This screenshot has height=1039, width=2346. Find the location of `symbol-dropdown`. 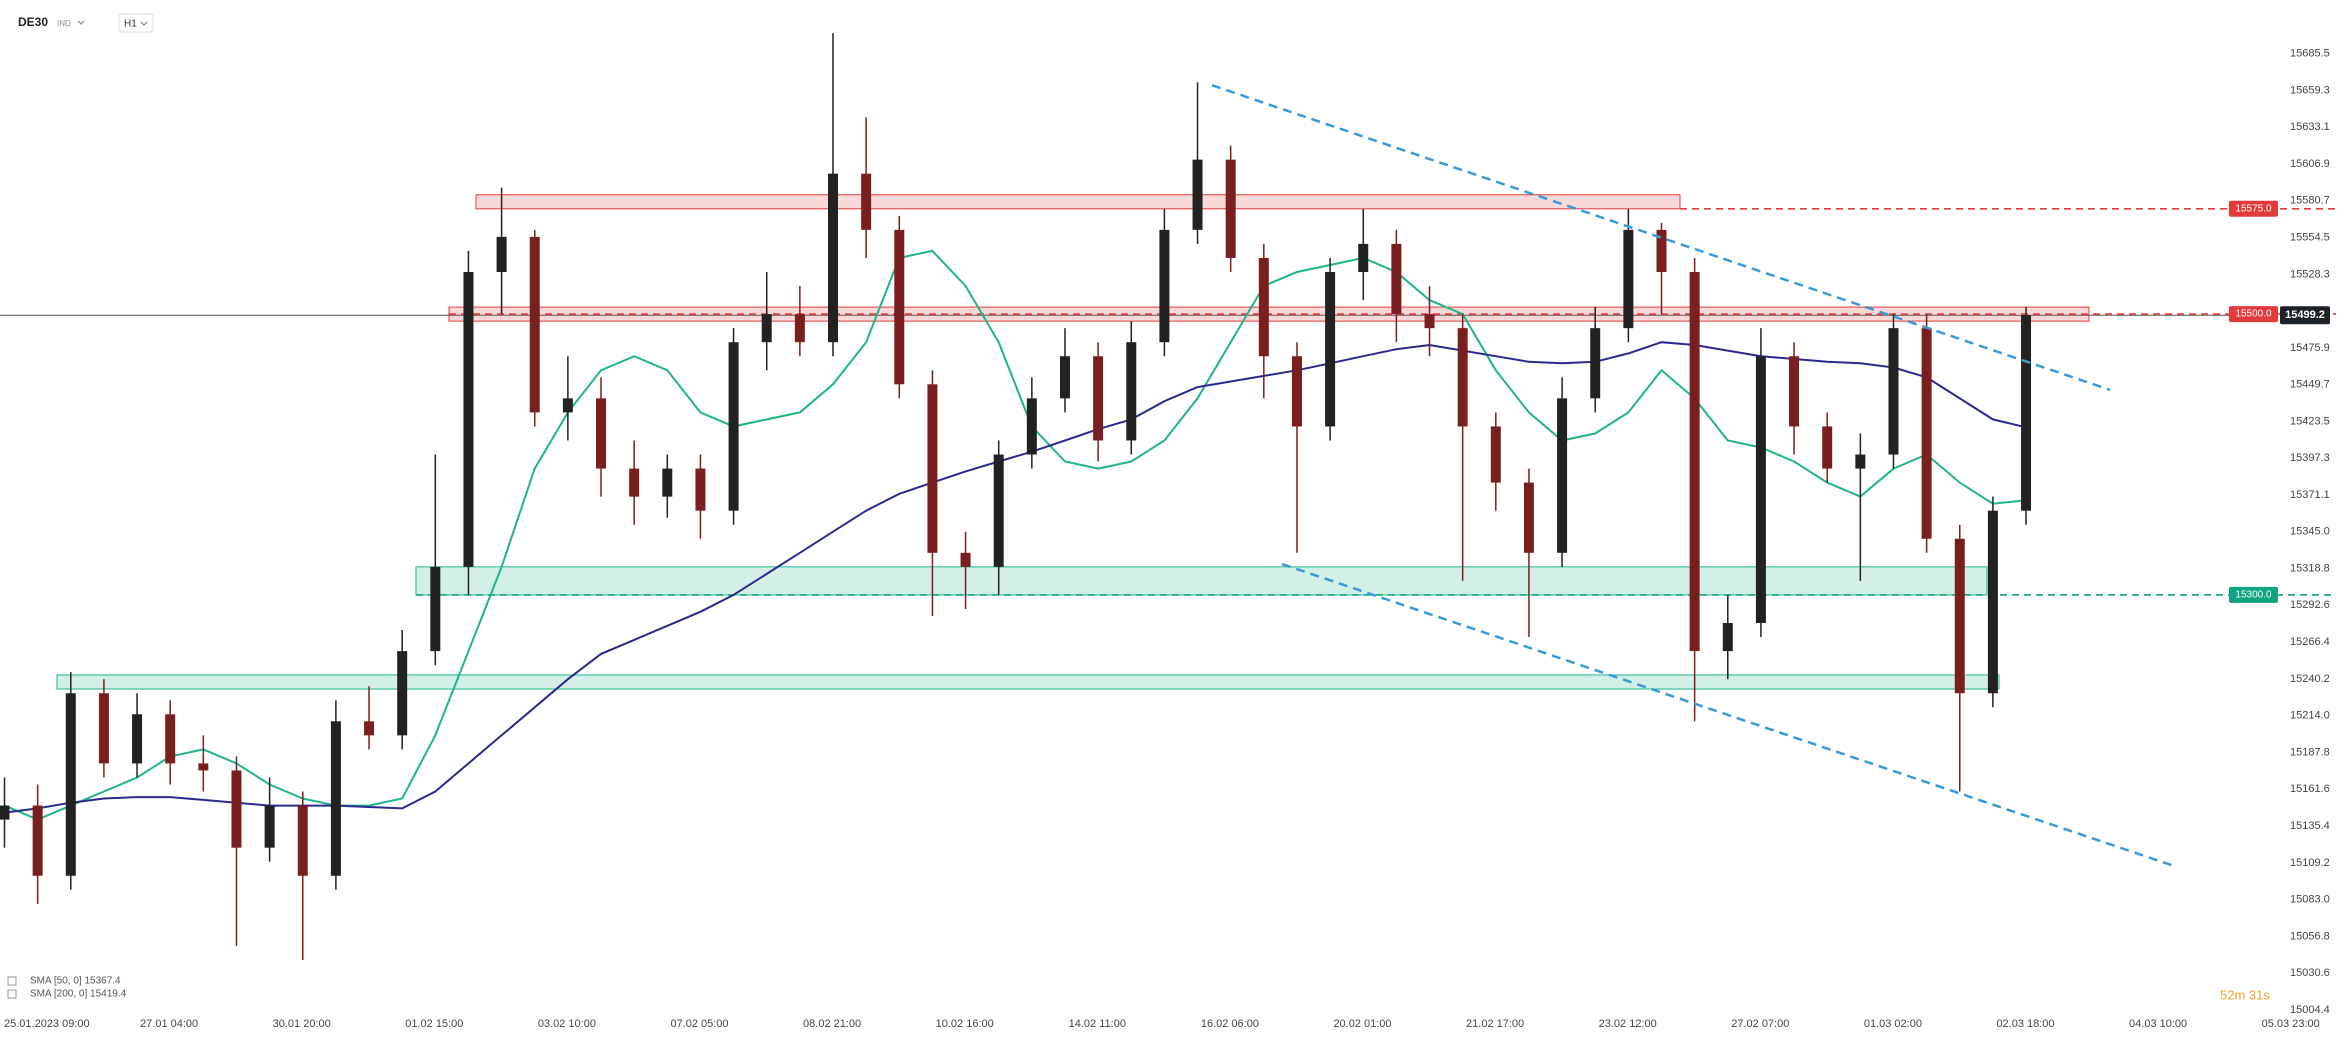

symbol-dropdown is located at coordinates (81, 22).